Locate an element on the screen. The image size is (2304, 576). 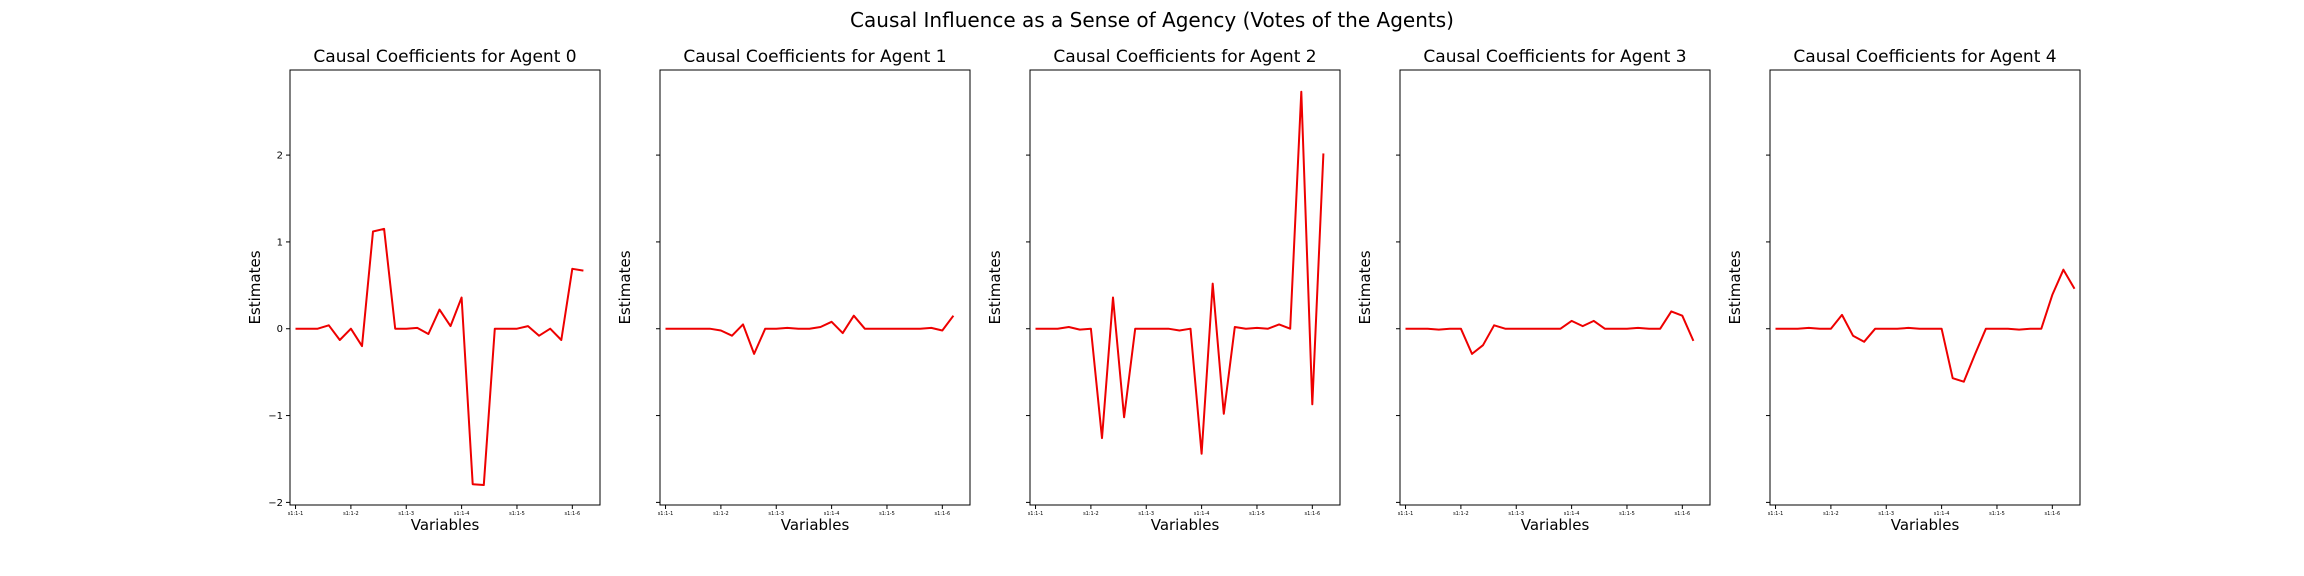
y-tick-label: 2 is located at coordinates (280, 156).